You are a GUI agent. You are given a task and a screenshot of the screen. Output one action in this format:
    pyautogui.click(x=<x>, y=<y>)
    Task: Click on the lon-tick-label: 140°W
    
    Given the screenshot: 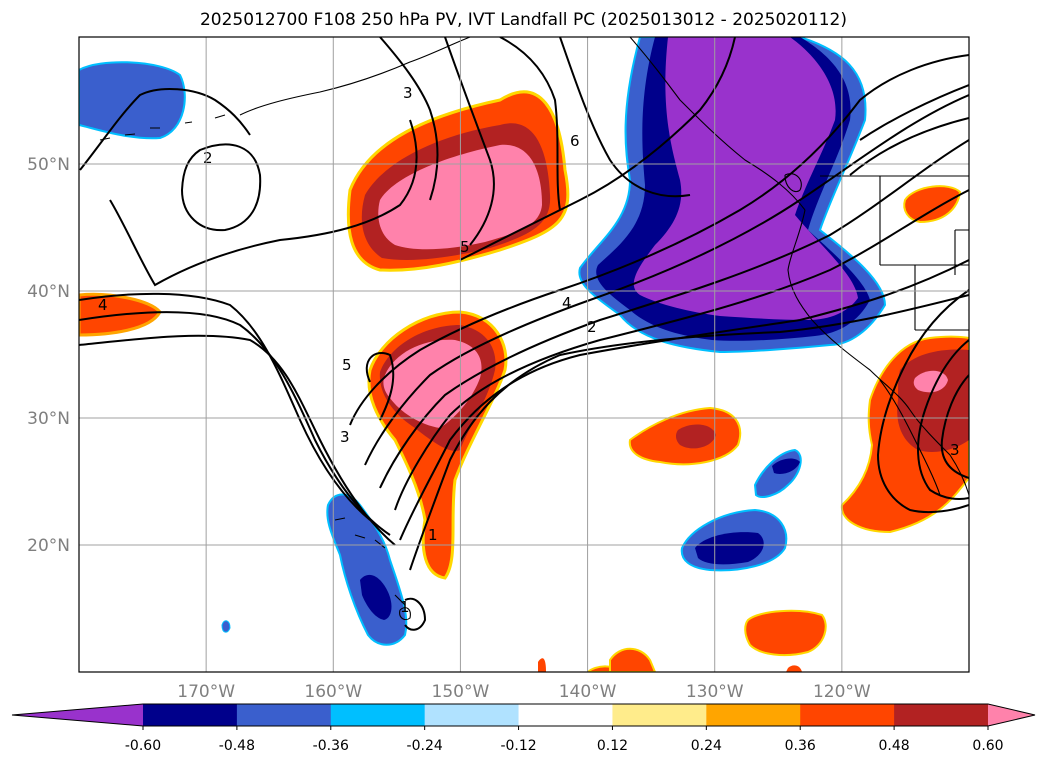 What is the action you would take?
    pyautogui.click(x=588, y=692)
    